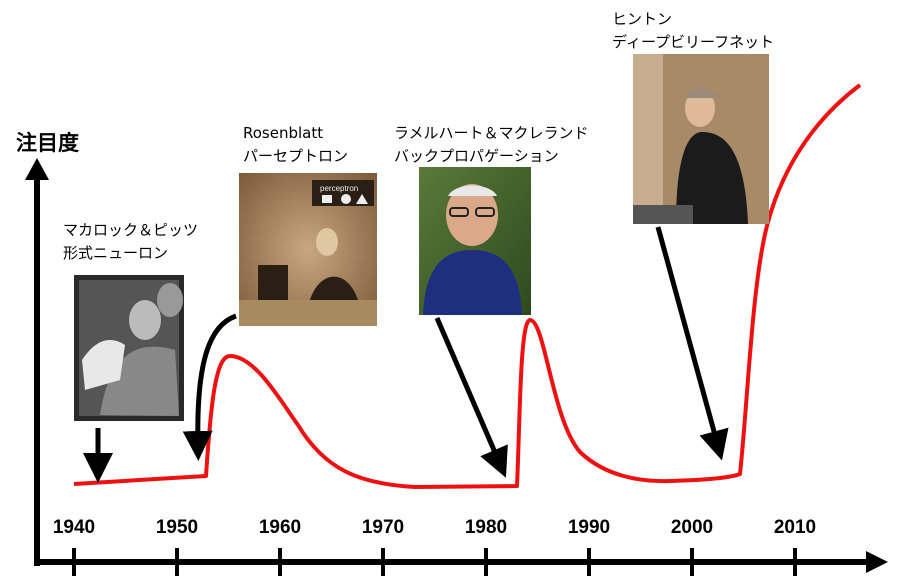  I want to click on milestone-subtitle: パーセプトロン, so click(295, 156).